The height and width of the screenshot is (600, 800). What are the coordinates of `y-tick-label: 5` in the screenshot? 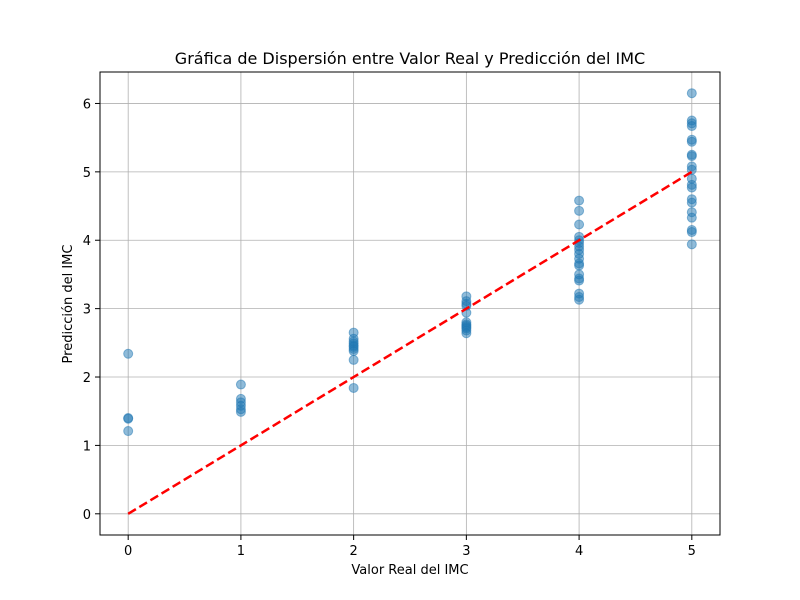 It's located at (87, 173).